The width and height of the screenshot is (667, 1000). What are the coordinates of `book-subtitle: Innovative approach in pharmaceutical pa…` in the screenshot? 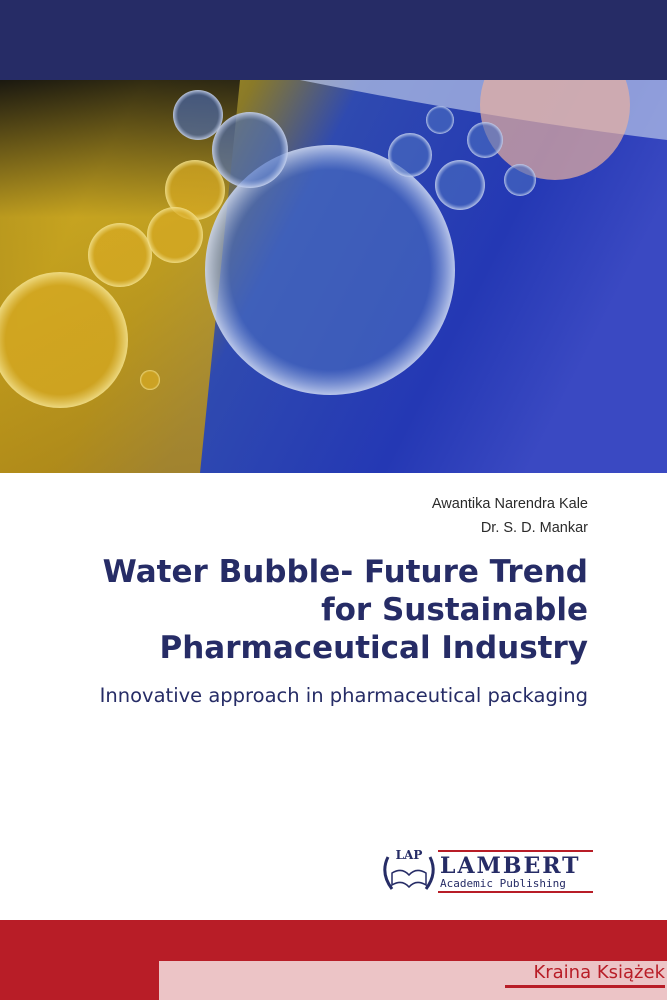 It's located at (343, 695).